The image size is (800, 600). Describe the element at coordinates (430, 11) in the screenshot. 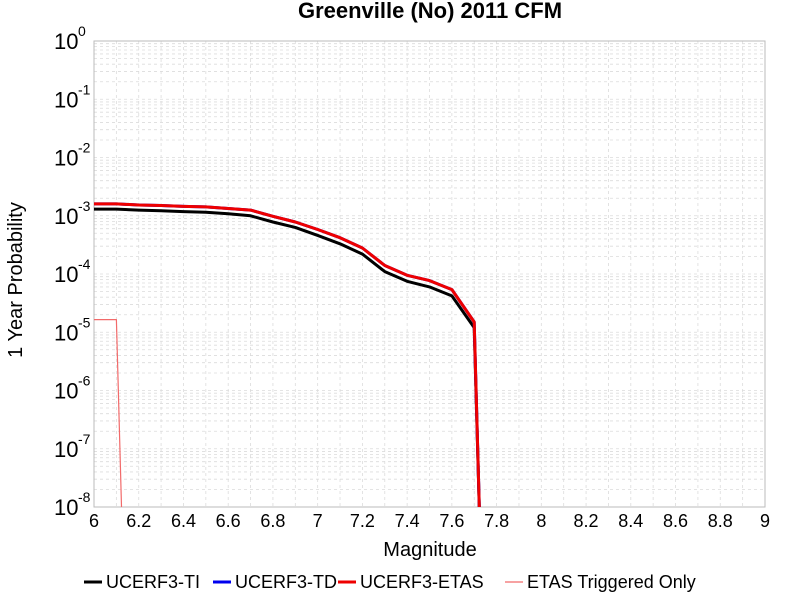

I see `chart-title: Greenville (No) 2011 CFM` at that location.